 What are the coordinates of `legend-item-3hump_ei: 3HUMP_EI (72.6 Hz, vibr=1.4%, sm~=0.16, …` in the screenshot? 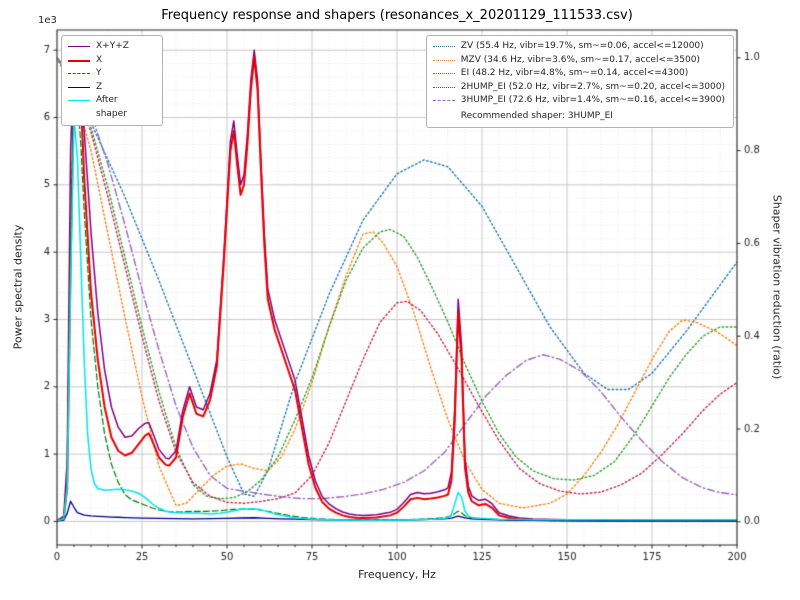 It's located at (578, 101).